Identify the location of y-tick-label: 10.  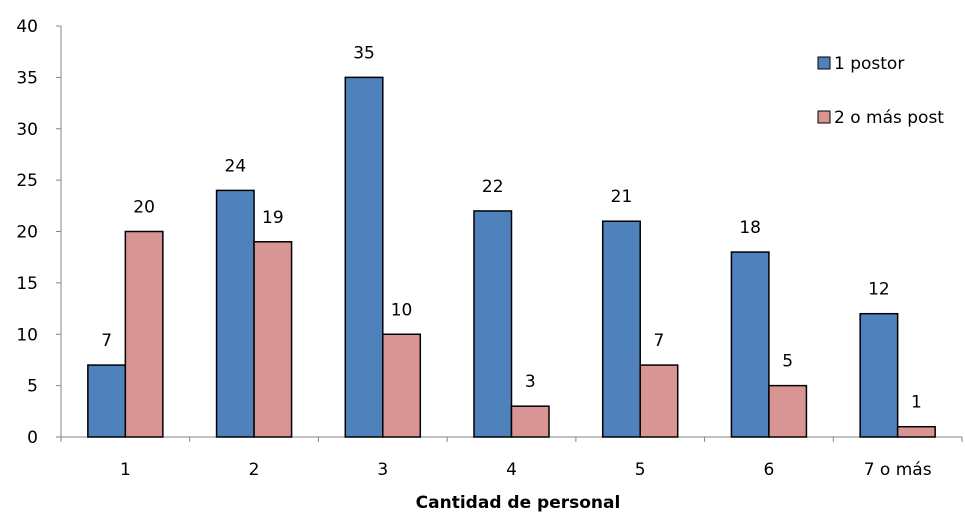
(27, 335).